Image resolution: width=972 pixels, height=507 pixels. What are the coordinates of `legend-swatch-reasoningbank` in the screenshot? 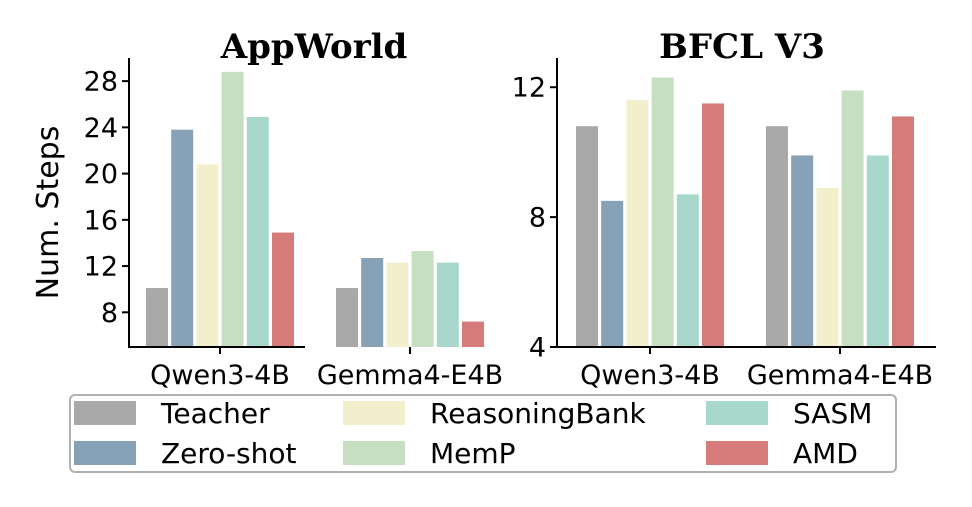 It's located at (374, 413).